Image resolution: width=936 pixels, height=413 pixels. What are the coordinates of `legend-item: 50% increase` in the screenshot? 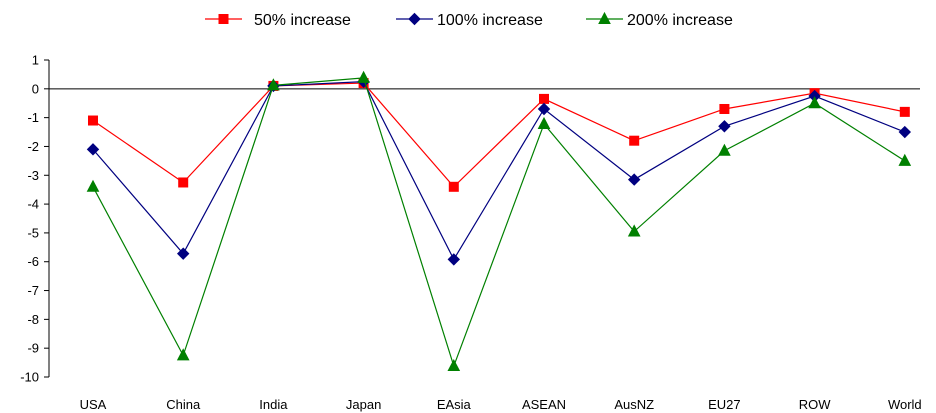 It's located at (278, 20).